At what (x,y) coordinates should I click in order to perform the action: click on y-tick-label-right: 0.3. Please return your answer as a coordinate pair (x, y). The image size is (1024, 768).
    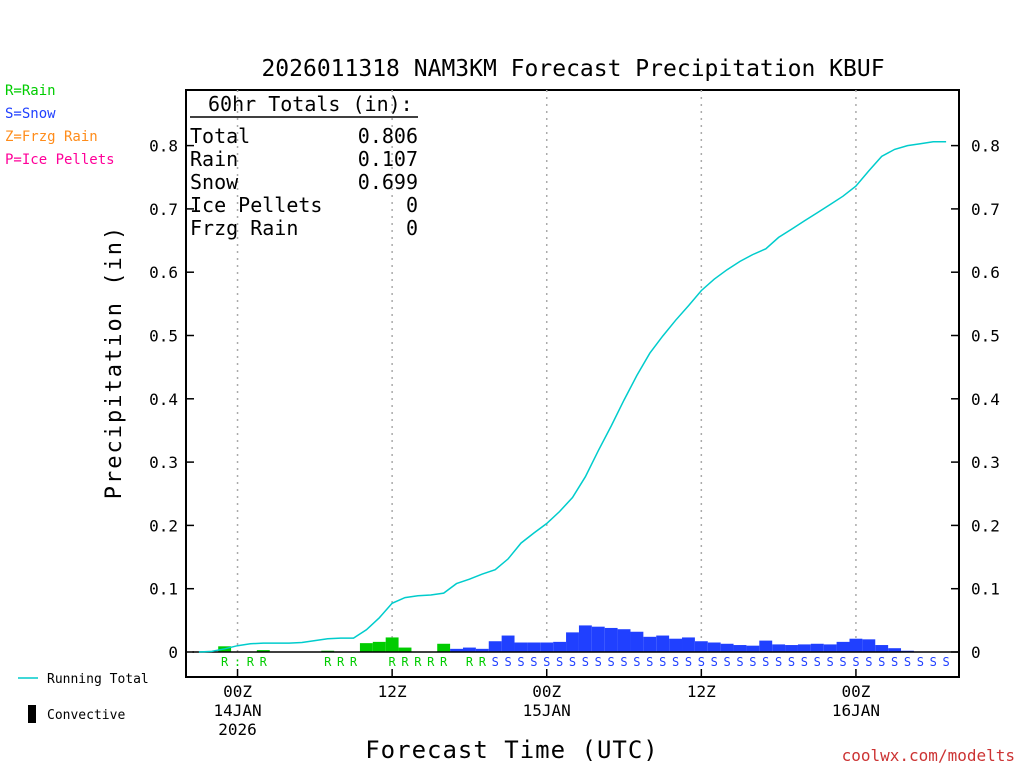
    Looking at the image, I should click on (985, 462).